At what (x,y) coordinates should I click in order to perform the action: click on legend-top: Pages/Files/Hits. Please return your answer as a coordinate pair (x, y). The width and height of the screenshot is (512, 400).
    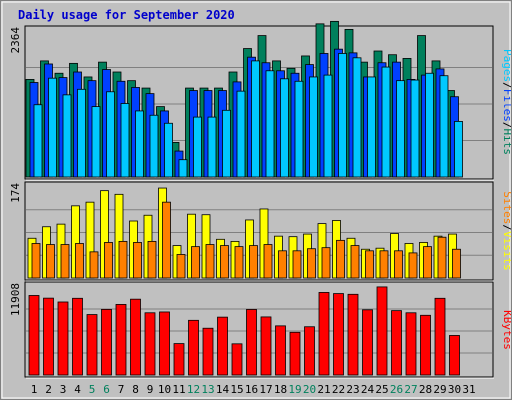
    Looking at the image, I should click on (506, 102).